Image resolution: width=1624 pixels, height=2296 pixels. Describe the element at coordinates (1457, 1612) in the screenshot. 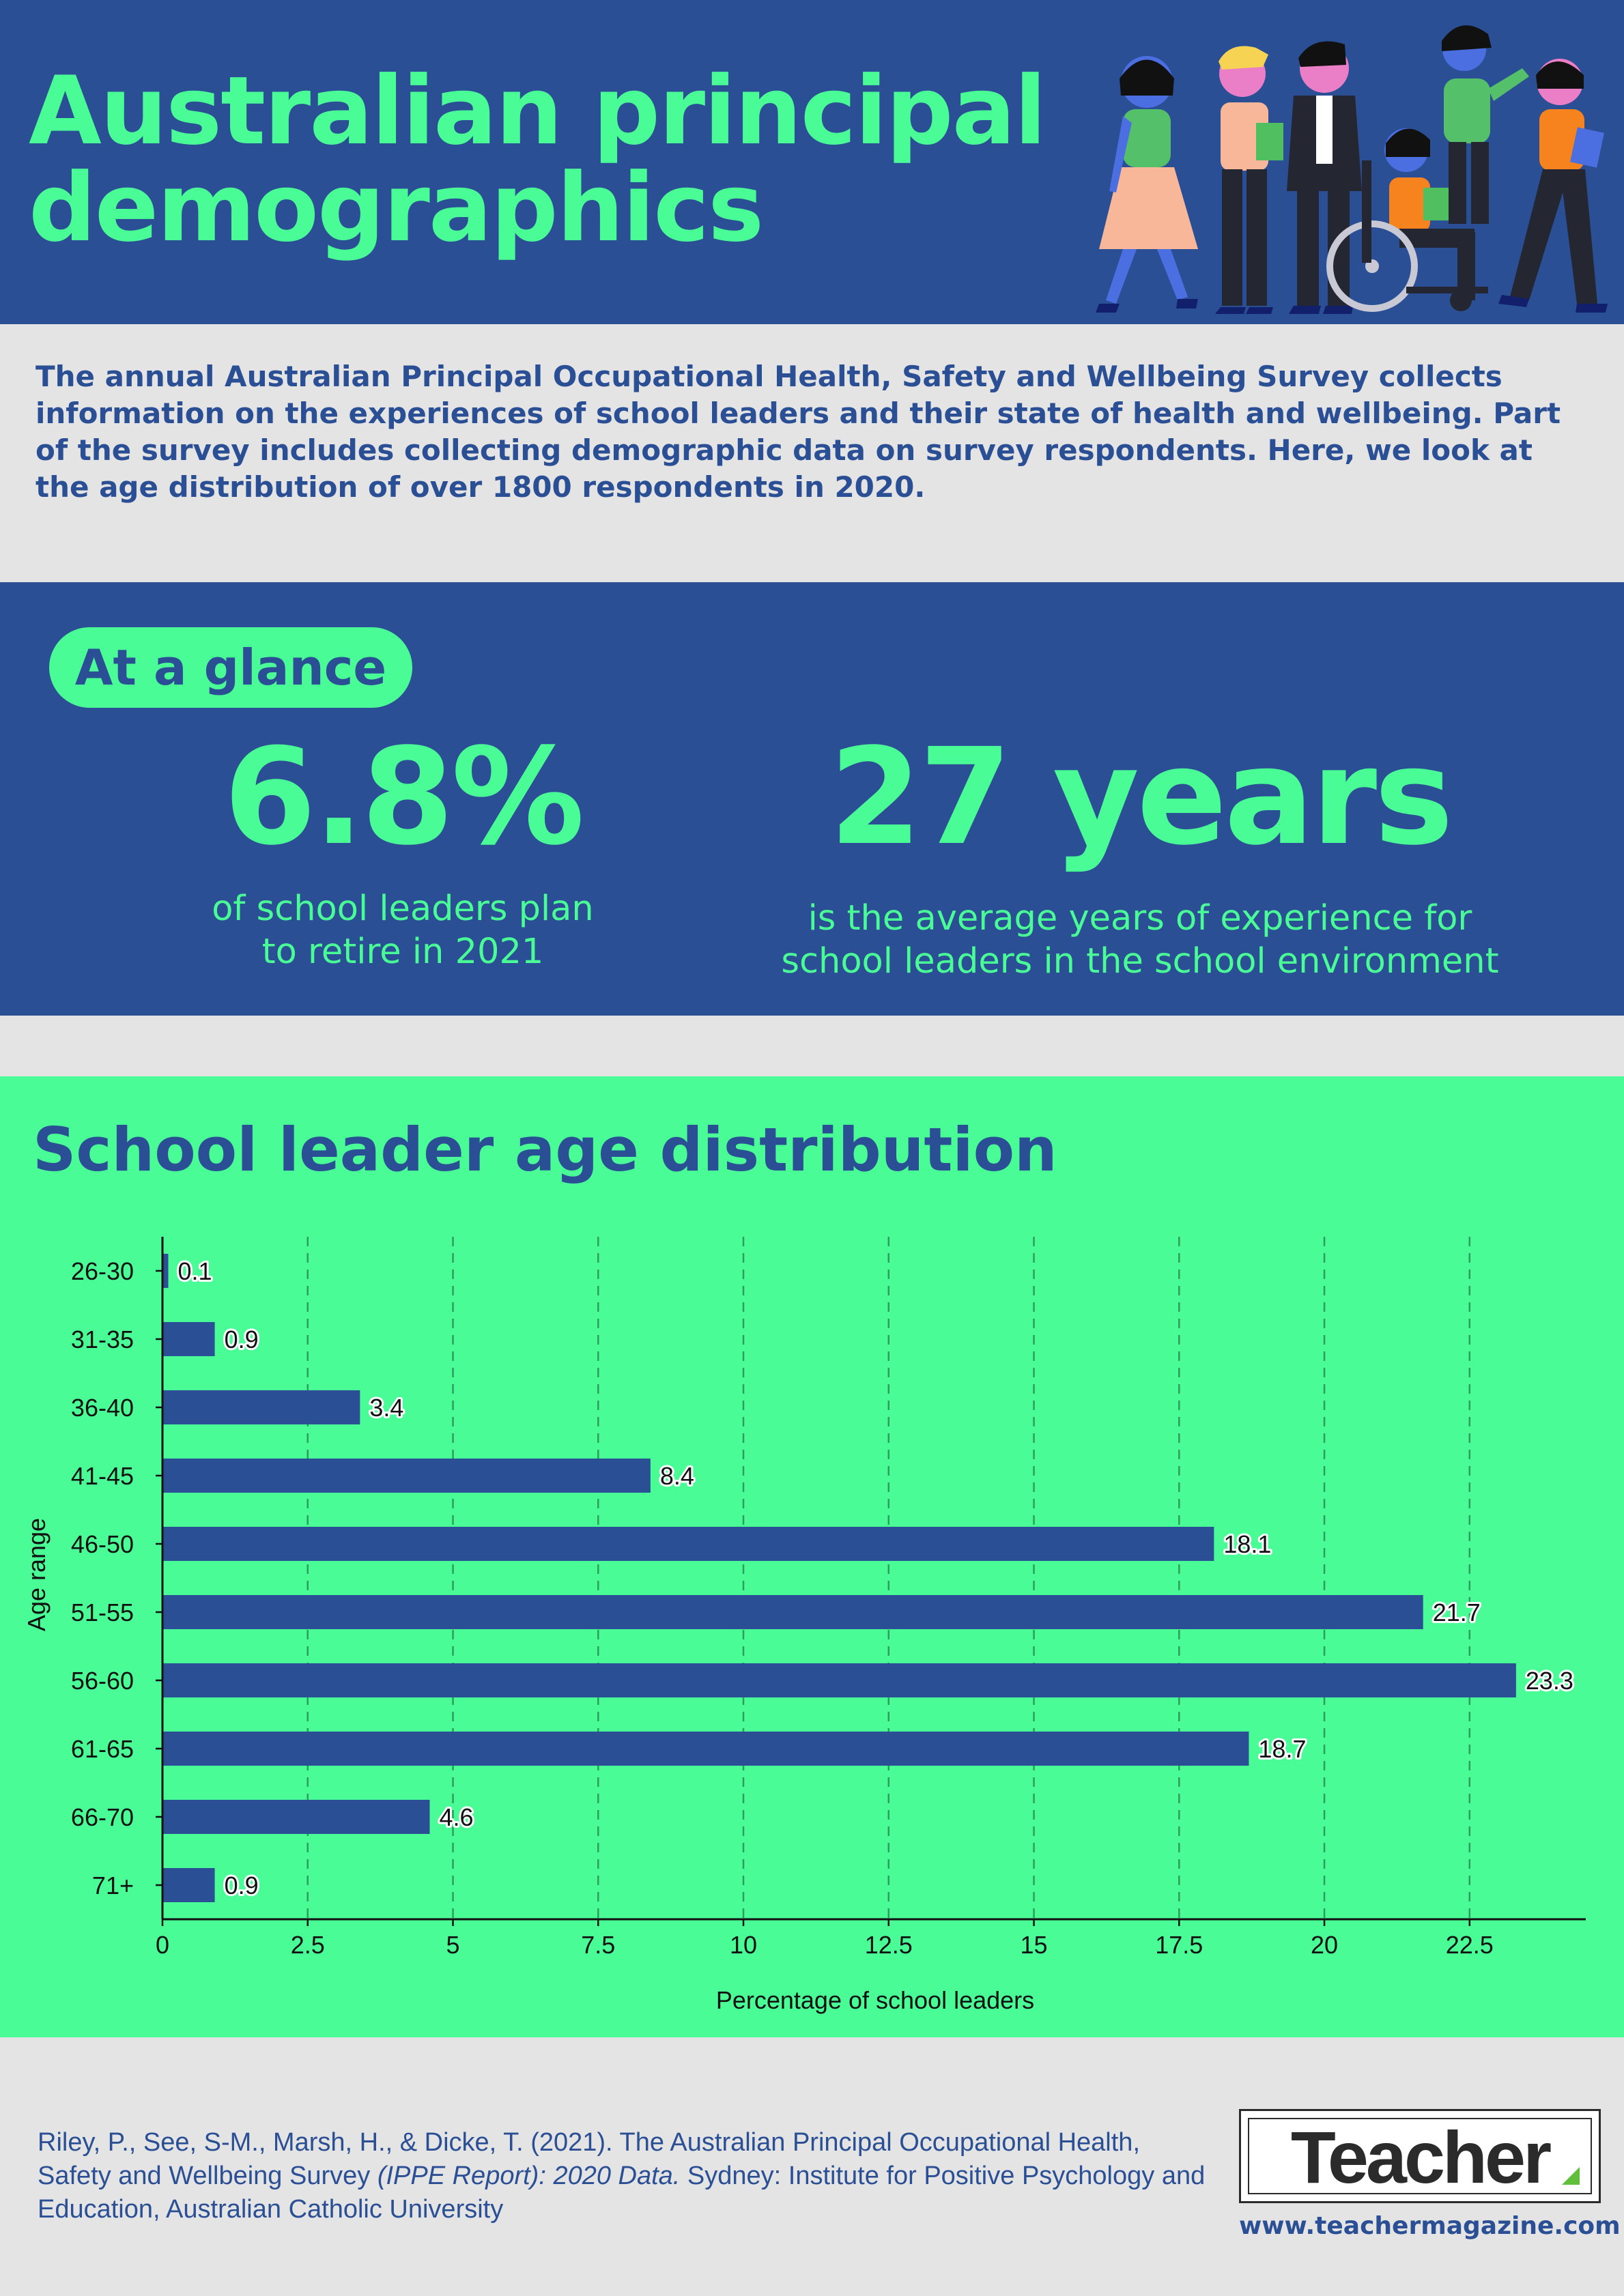

I see `bar-value-label: 21.7` at that location.